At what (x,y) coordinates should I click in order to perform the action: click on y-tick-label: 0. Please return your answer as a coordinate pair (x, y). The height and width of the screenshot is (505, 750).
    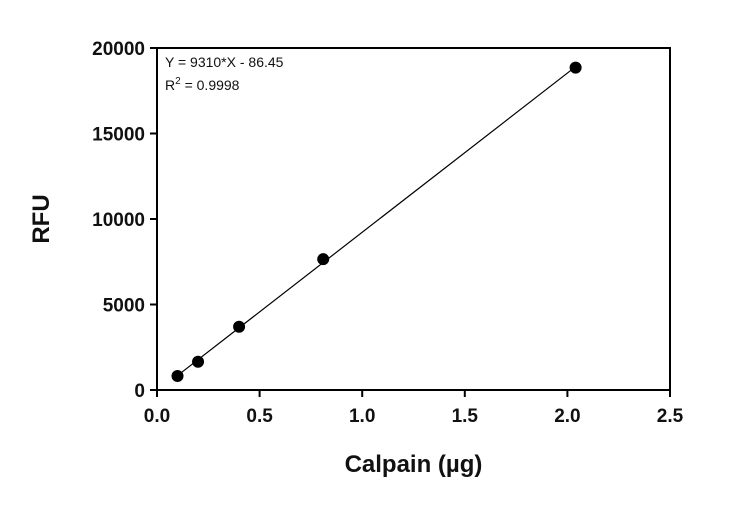
    Looking at the image, I should click on (139, 391).